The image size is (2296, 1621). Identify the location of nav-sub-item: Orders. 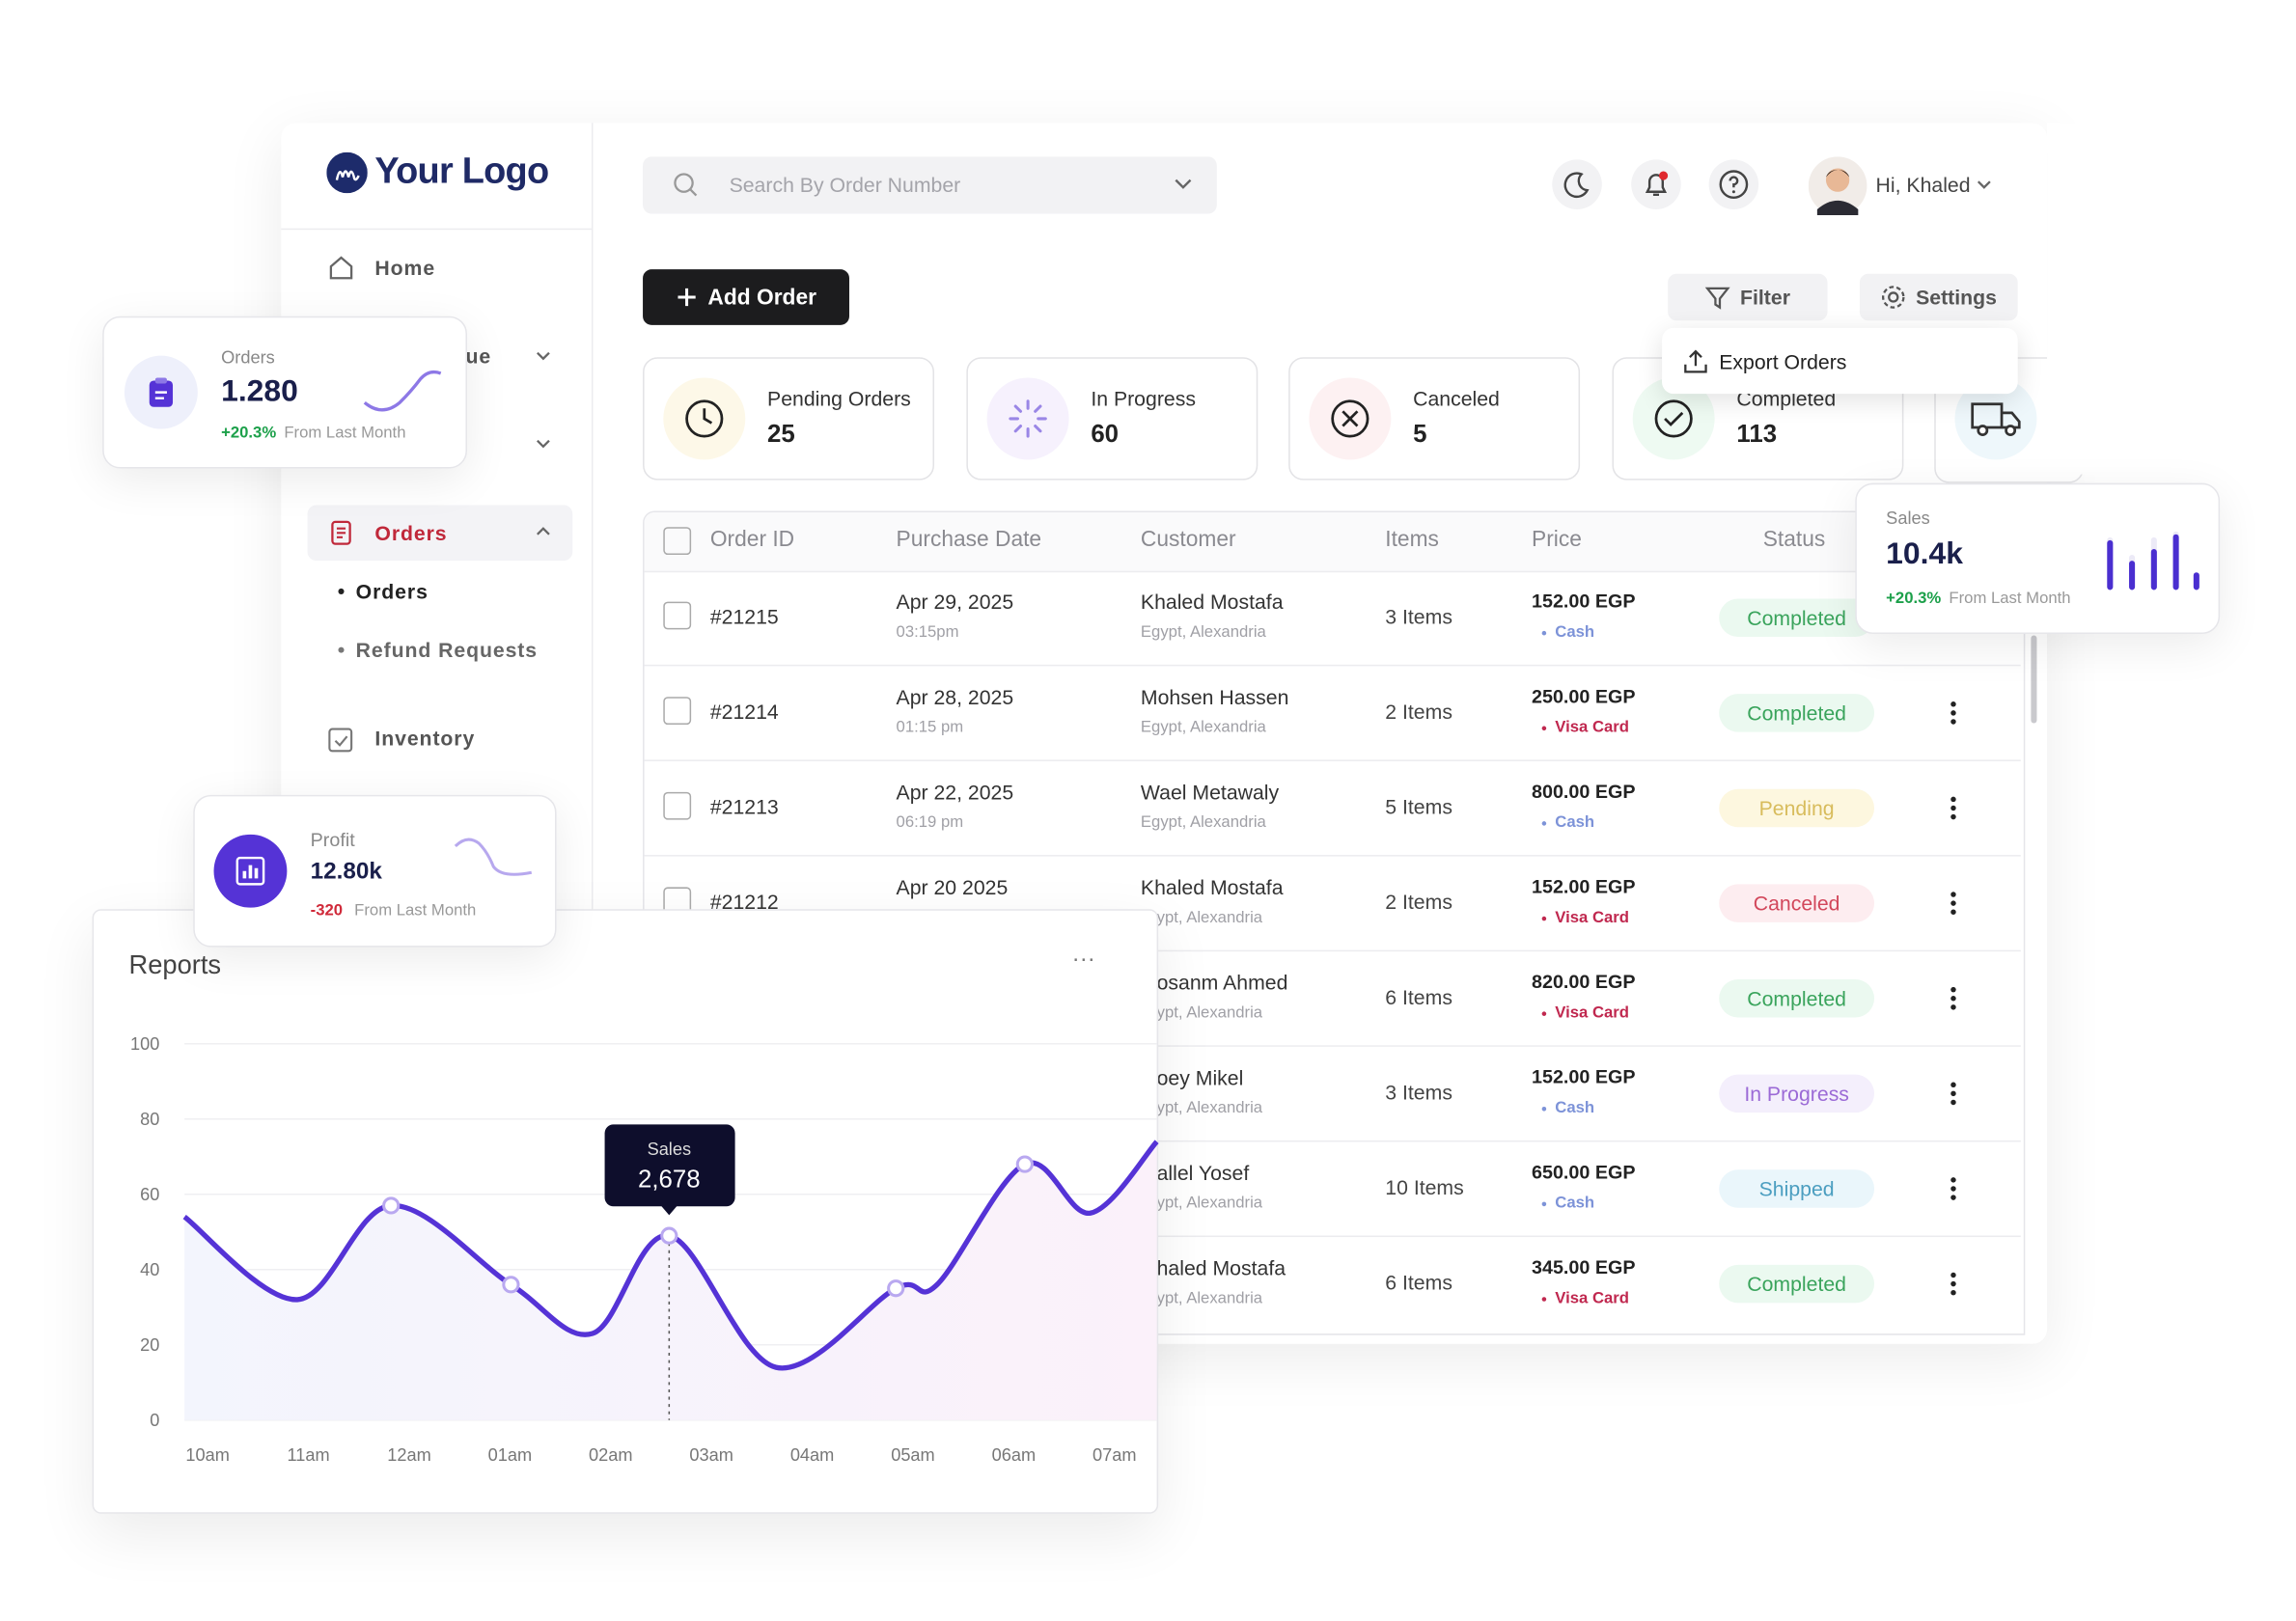
(392, 591).